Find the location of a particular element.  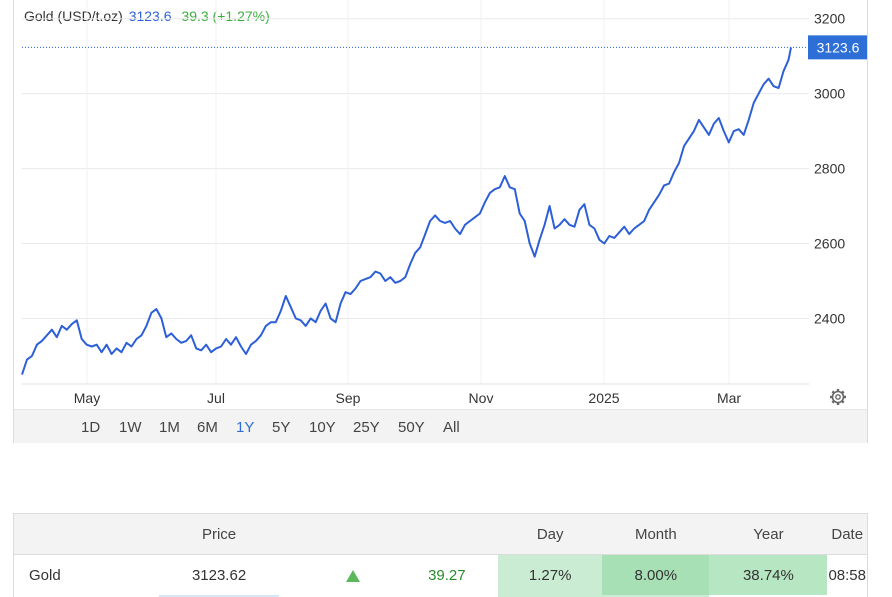

range-button-10y: 10Y is located at coordinates (322, 427).